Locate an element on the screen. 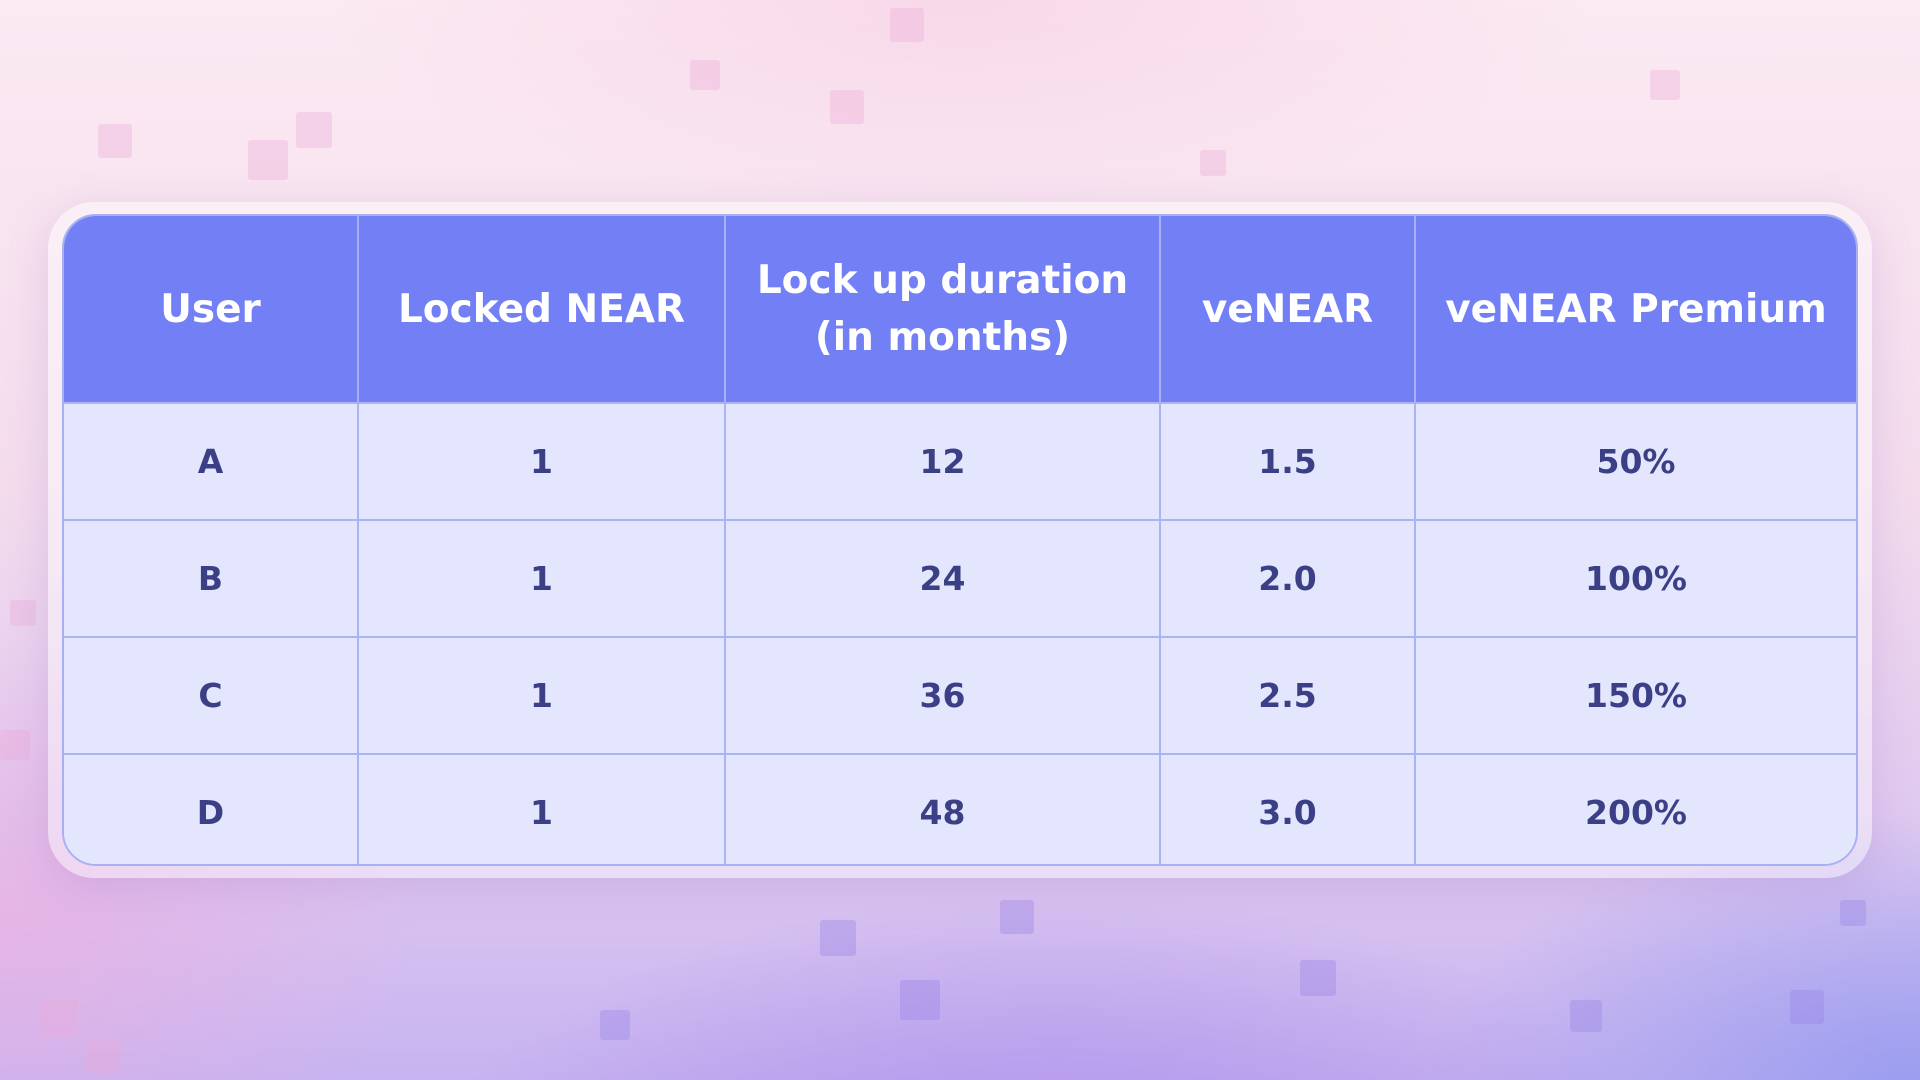 This screenshot has width=1920, height=1080. cell-premium: 150% is located at coordinates (1635, 695).